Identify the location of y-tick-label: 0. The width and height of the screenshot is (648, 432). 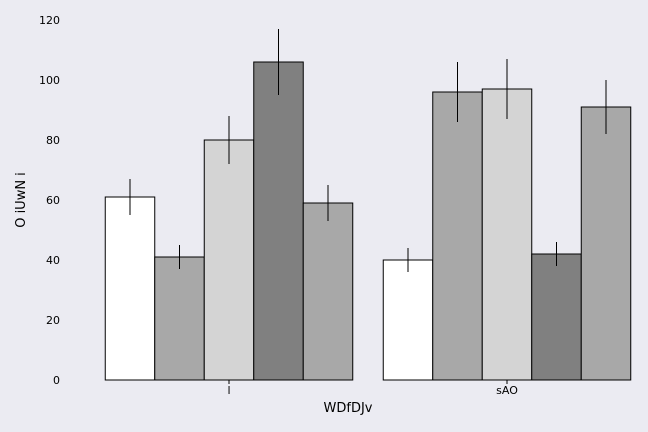
(56, 380).